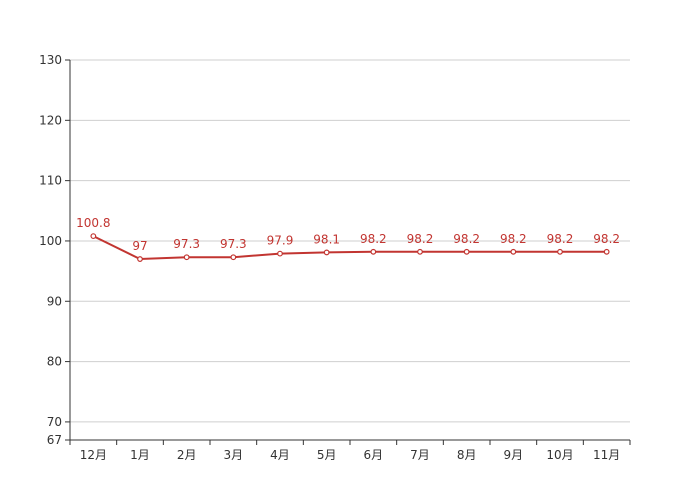 This screenshot has width=700, height=500. Describe the element at coordinates (466, 239) in the screenshot. I see `data-label-0-8: 98.2` at that location.